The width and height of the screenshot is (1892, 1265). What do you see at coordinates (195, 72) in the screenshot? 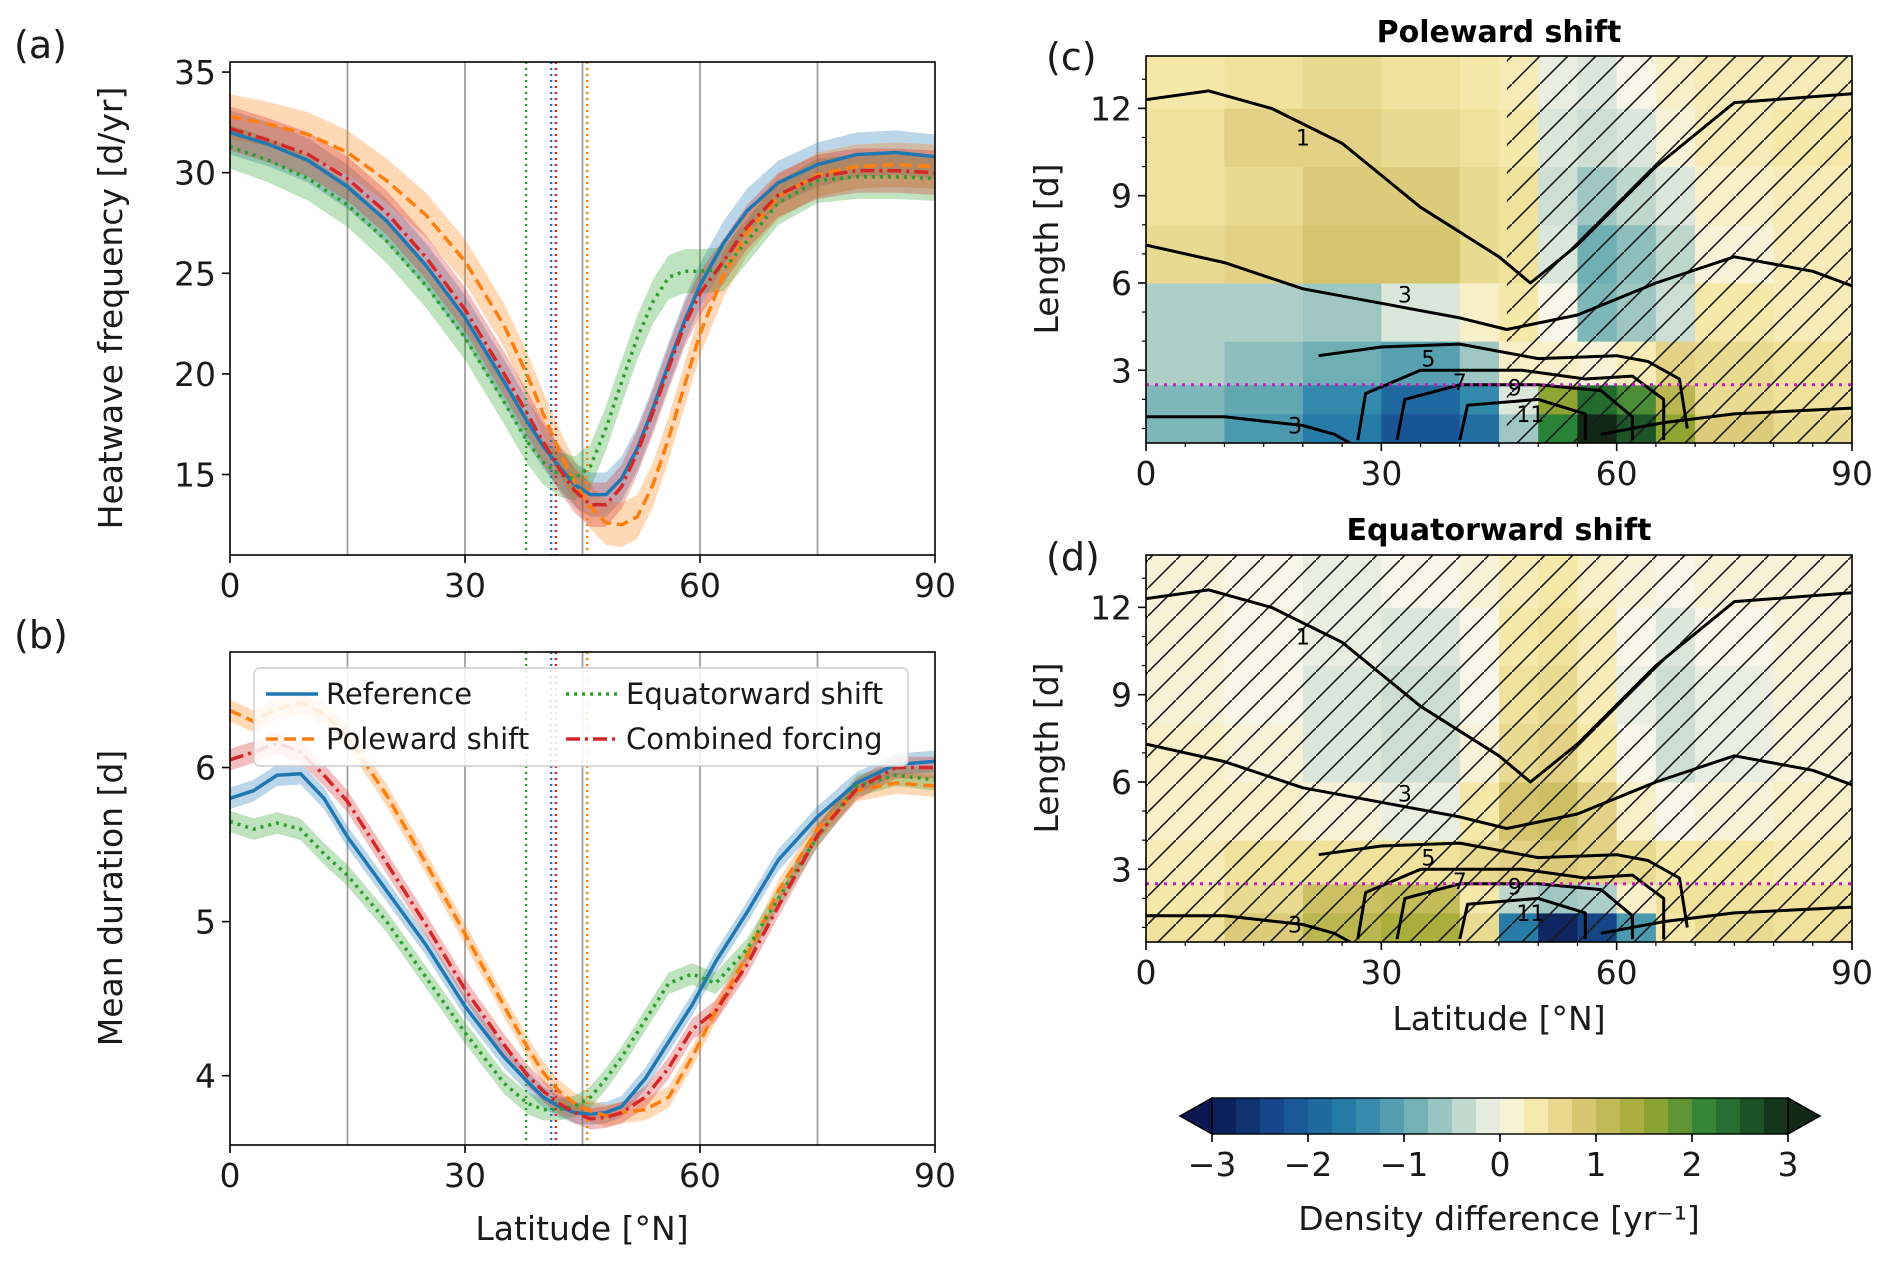
I see `y-tick-label: 35` at bounding box center [195, 72].